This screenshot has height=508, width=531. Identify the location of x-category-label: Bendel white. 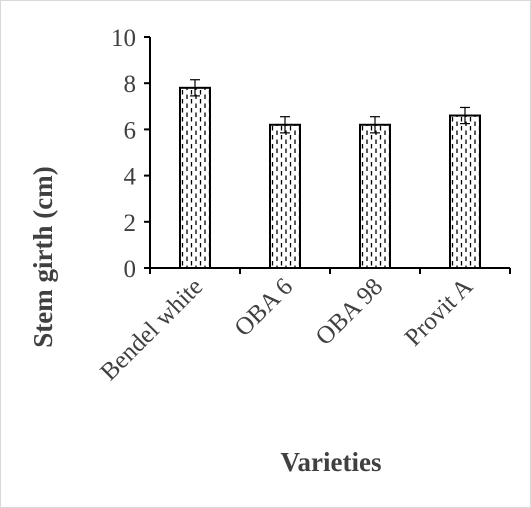
(151, 329).